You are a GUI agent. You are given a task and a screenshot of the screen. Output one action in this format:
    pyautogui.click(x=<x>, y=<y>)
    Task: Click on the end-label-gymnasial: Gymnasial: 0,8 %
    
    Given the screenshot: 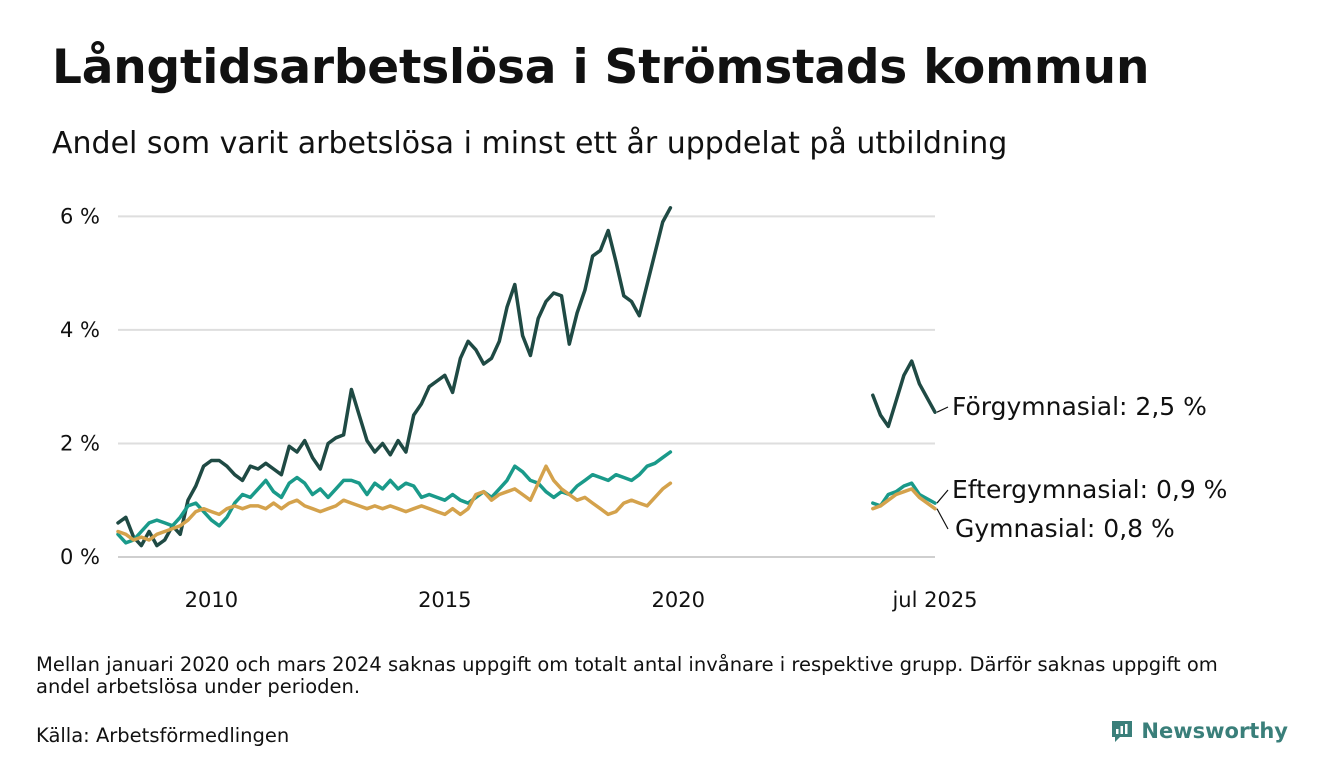 What is the action you would take?
    pyautogui.click(x=1065, y=528)
    